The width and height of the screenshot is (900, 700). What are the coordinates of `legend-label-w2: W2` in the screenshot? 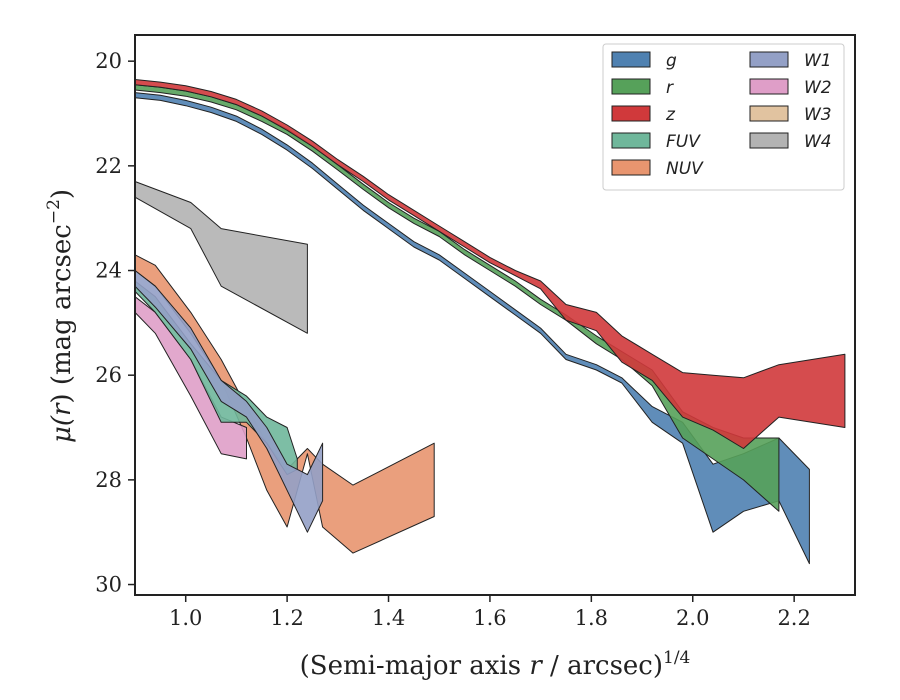 It's located at (818, 88).